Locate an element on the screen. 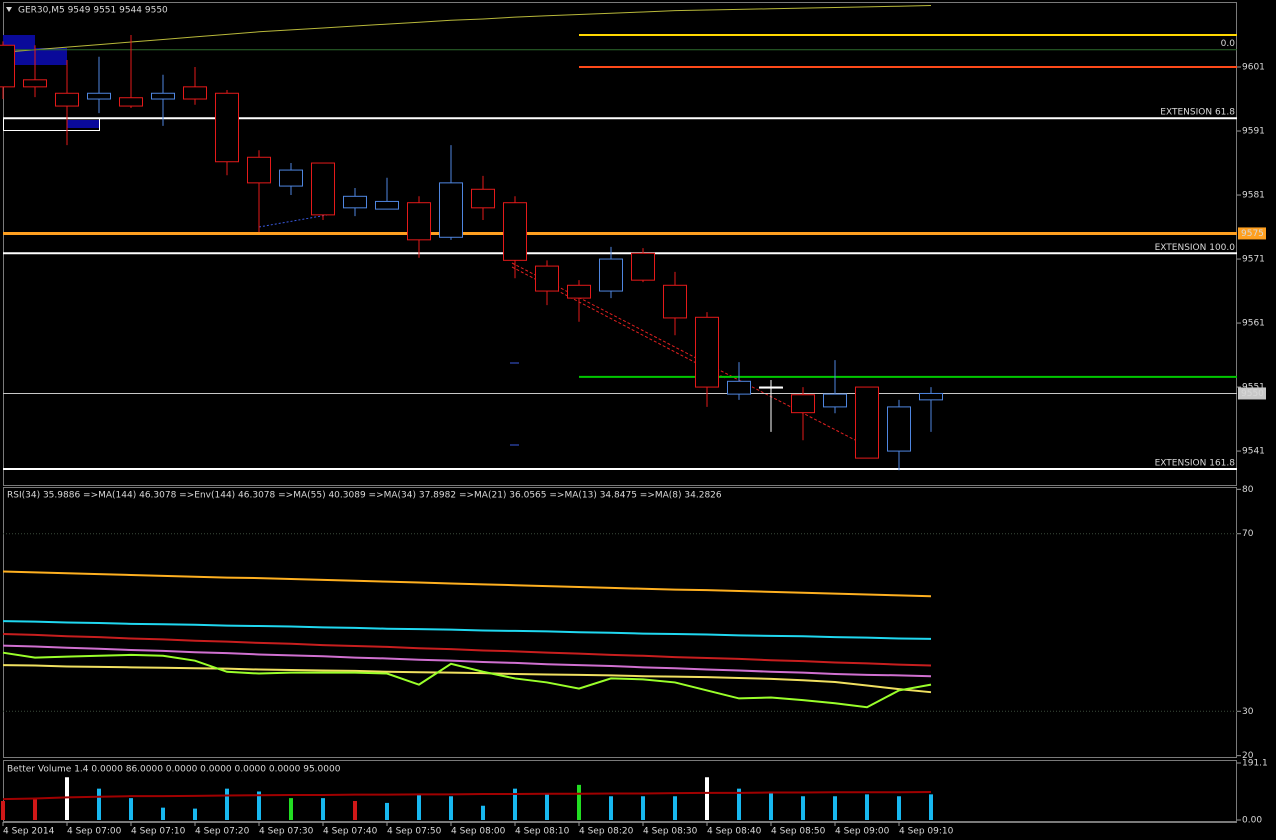 Image resolution: width=1276 pixels, height=840 pixels. x-tick-label: 4 Sep 07:10 is located at coordinates (158, 832).